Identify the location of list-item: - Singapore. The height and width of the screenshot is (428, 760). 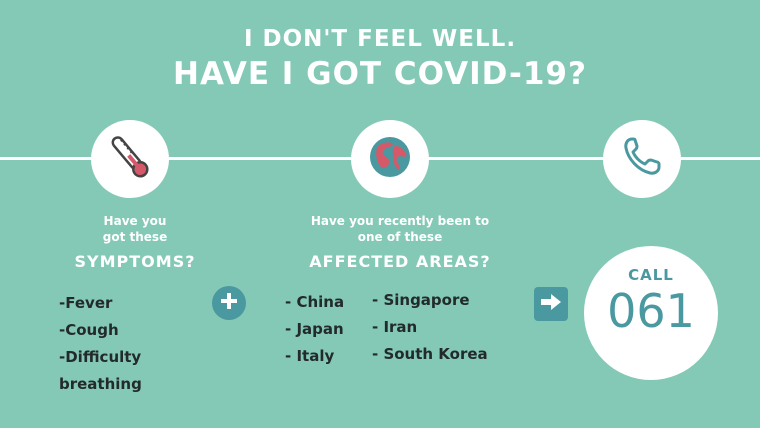
(421, 300).